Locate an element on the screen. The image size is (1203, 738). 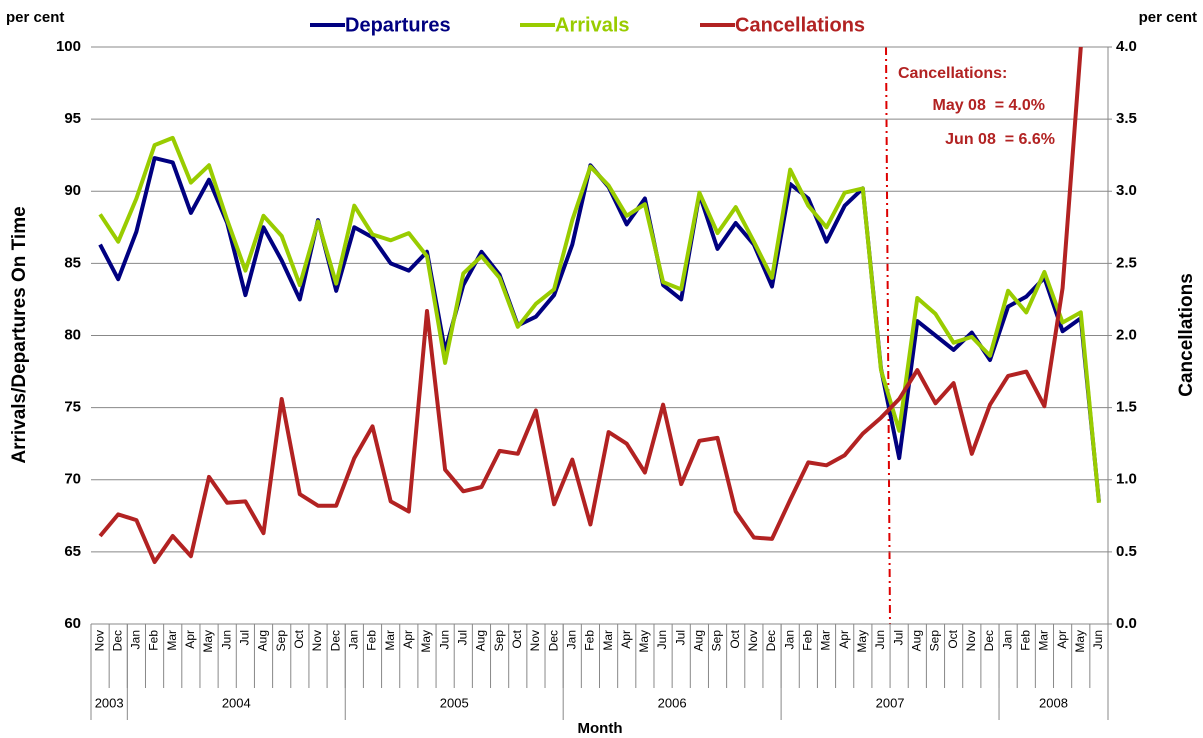
year-label: 2004 is located at coordinates (236, 702).